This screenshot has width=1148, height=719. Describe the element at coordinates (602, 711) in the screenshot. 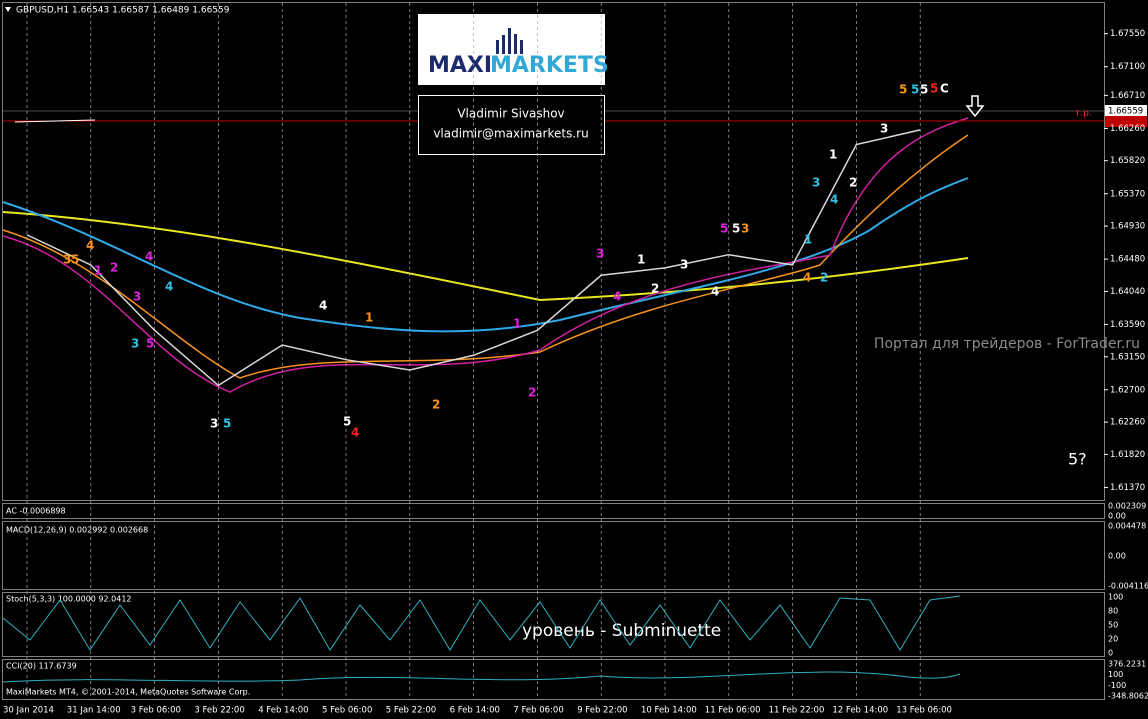

I see `x-tick-label: 9 Feb 22:00` at that location.